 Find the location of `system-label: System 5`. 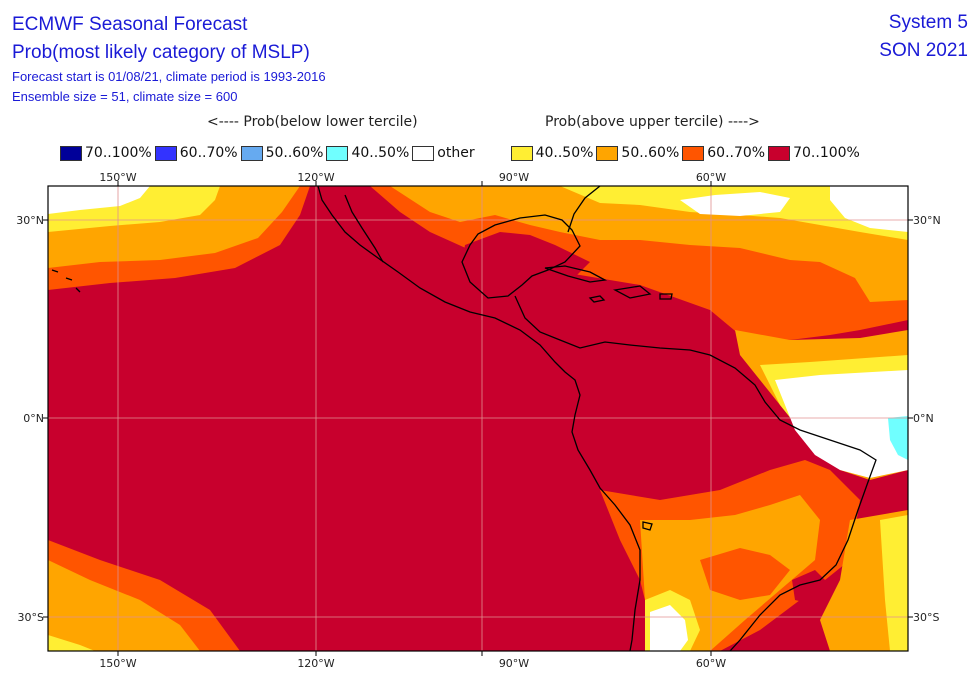

system-label: System 5 is located at coordinates (928, 22).